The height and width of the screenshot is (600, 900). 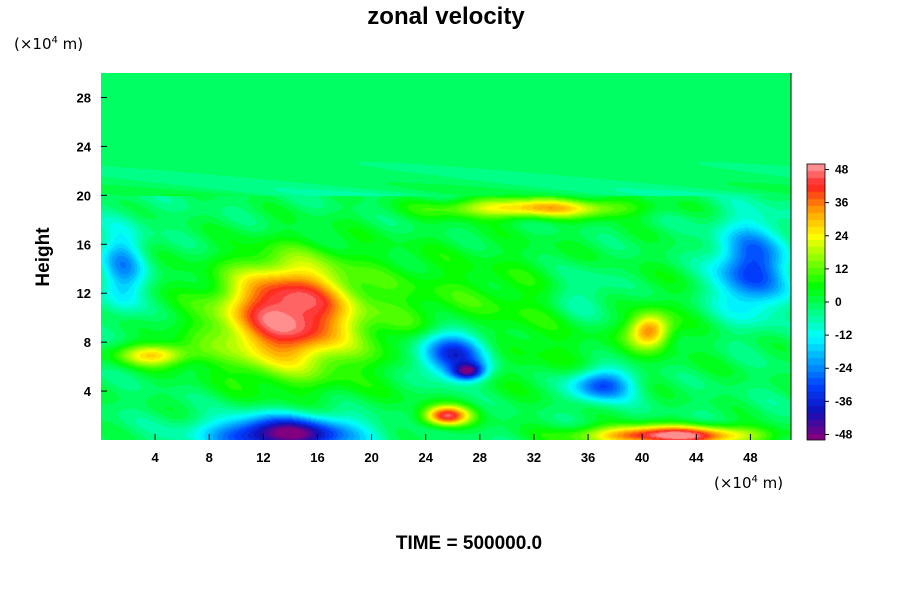 What do you see at coordinates (733, 483) in the screenshot?
I see `x-unit-prefix: (×10` at bounding box center [733, 483].